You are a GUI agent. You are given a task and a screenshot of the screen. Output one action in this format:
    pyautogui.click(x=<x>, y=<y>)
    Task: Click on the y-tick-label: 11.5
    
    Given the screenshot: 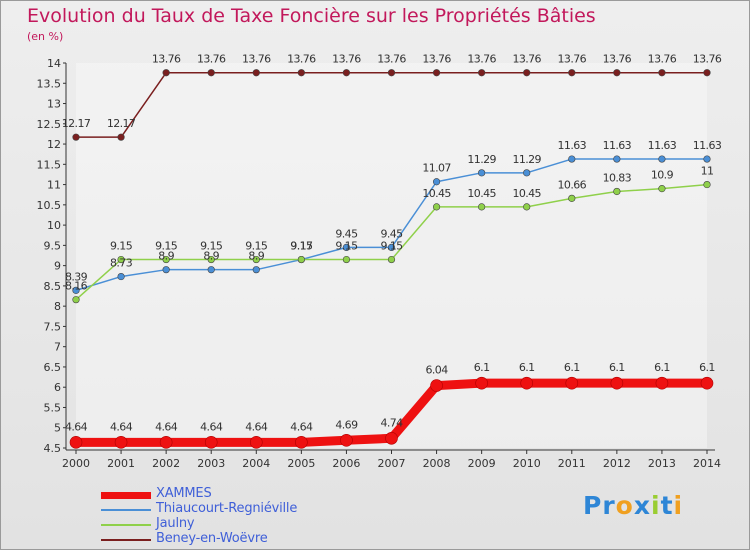 What is the action you would take?
    pyautogui.click(x=49, y=164)
    